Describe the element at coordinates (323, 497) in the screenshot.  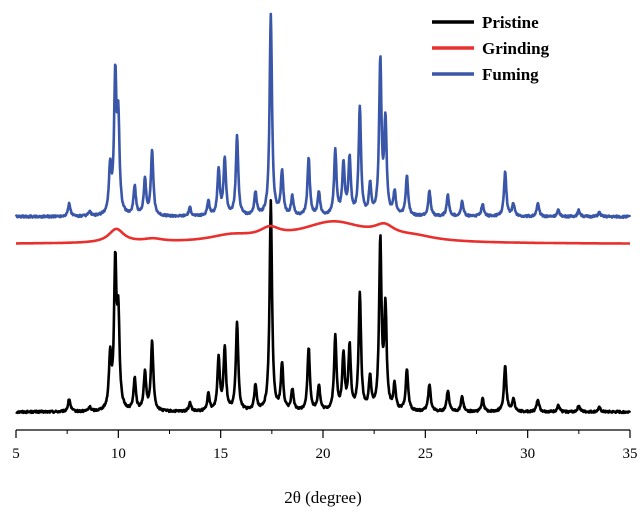
I see `x-axis-title: 2θ (degree)` at that location.